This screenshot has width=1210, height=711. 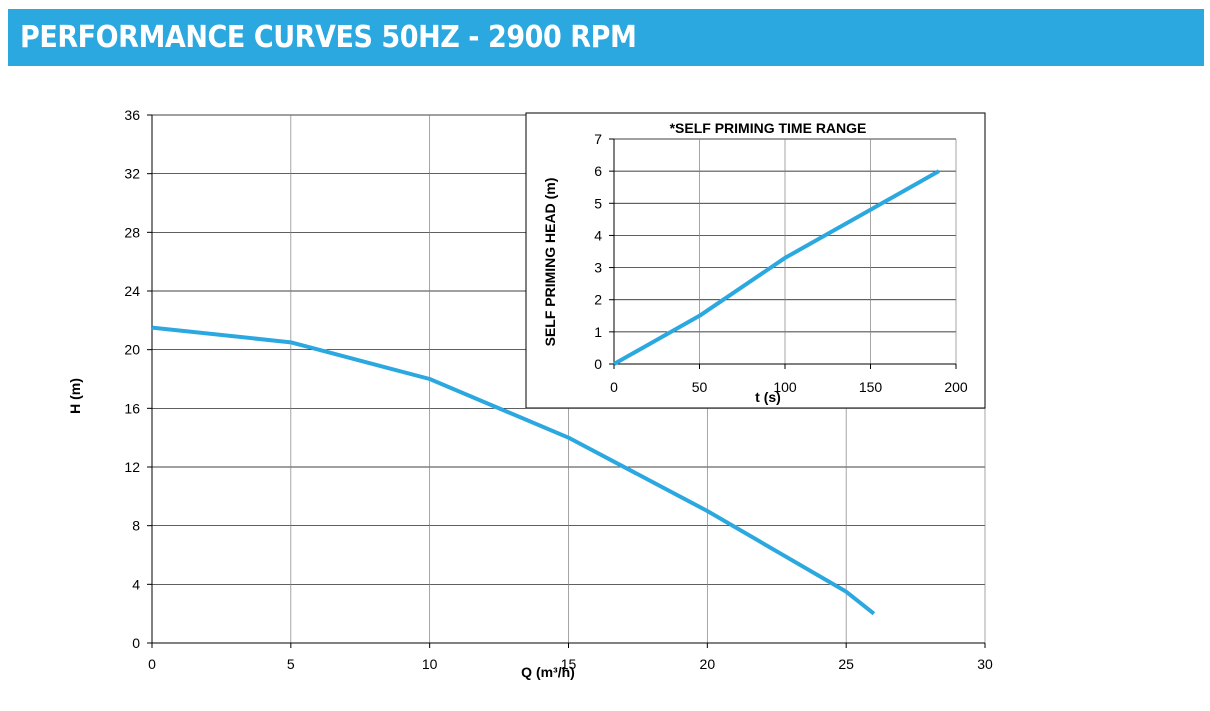 I want to click on inset-chart-x-tick-label: 200, so click(x=956, y=387).